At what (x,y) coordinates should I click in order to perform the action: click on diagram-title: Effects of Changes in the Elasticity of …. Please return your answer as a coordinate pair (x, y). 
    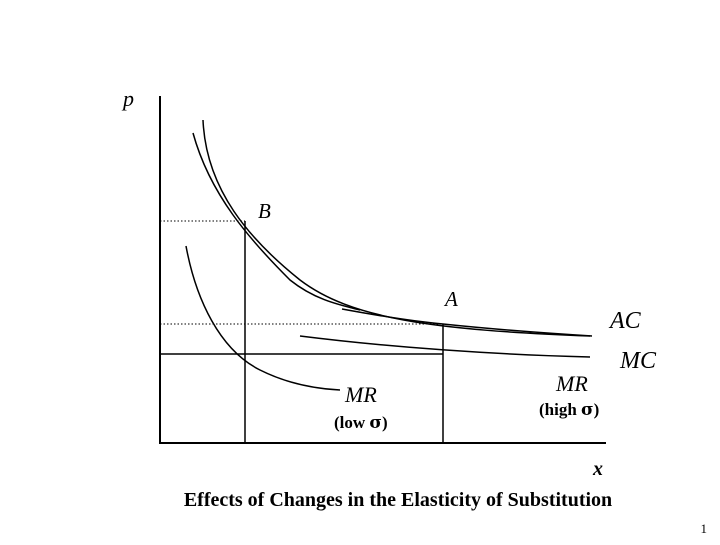
    Looking at the image, I should click on (398, 500).